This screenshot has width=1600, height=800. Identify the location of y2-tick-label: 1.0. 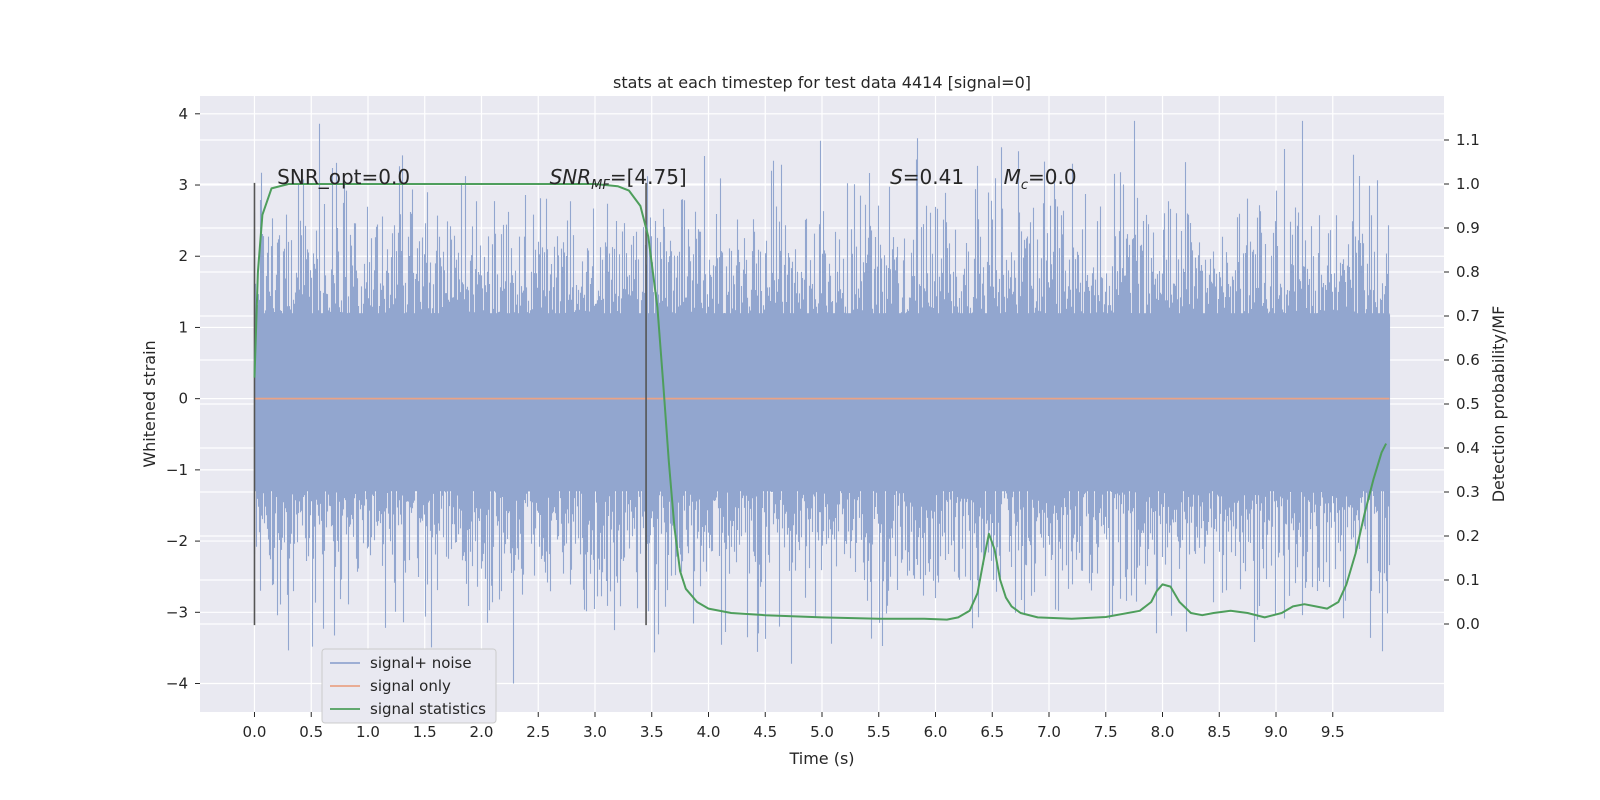
(1468, 184).